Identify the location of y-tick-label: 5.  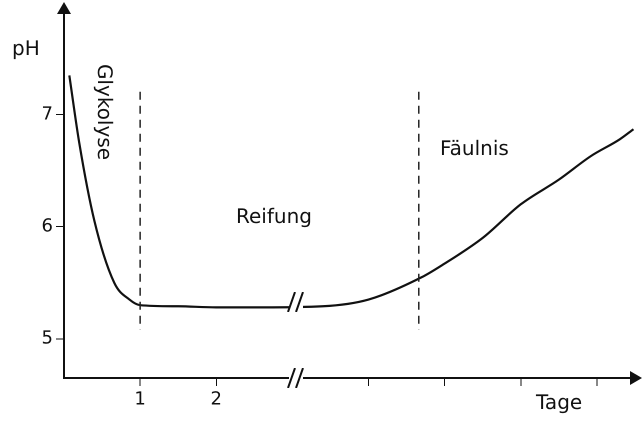
(47, 337).